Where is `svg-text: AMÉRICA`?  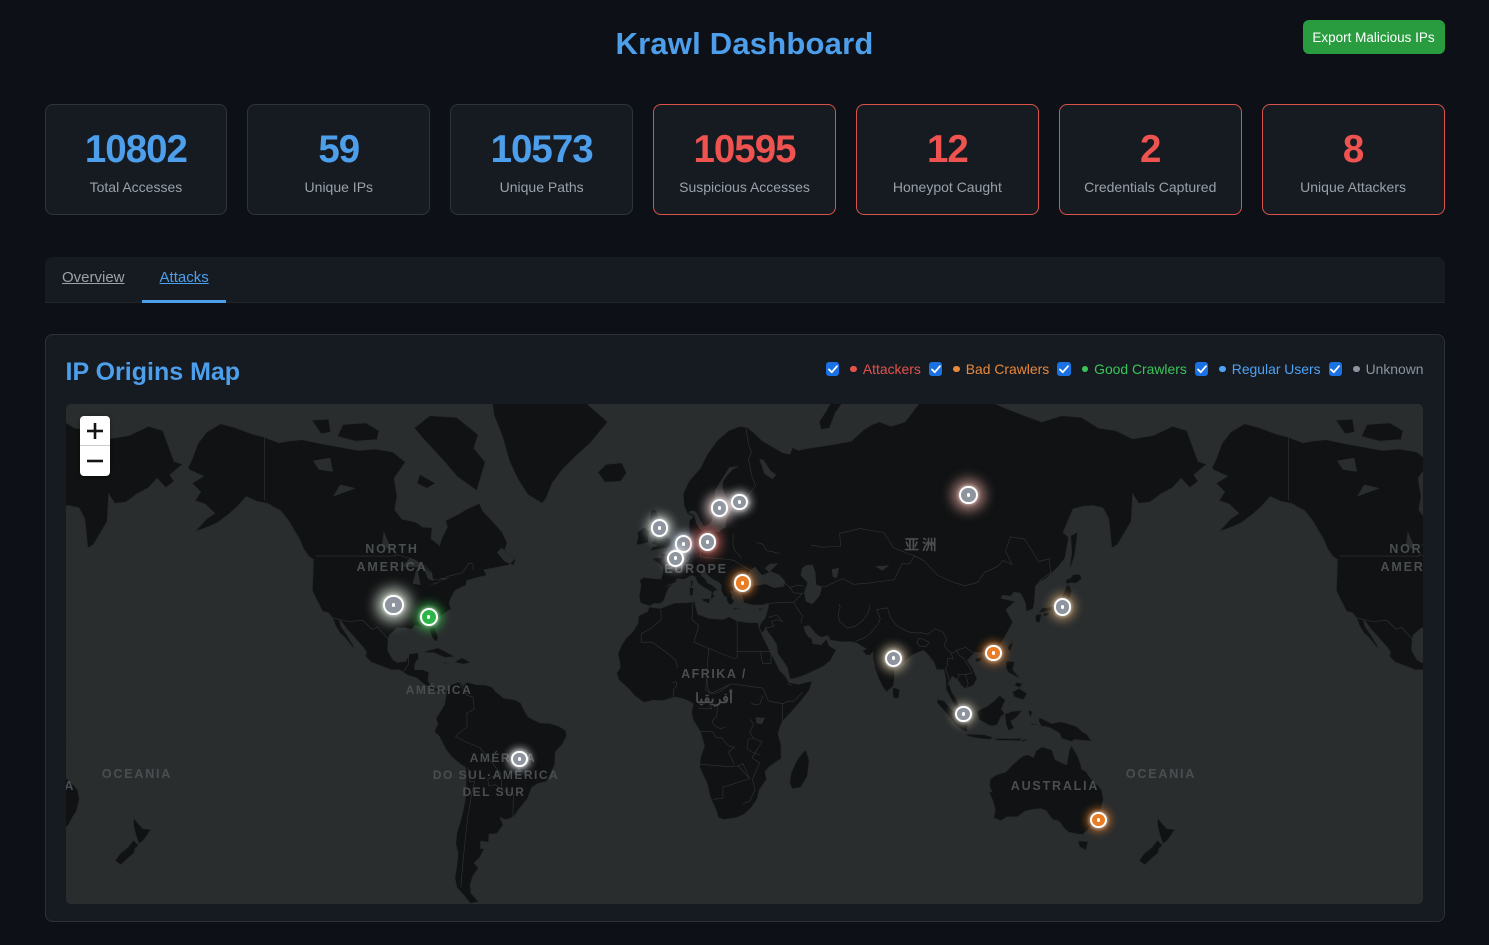
svg-text: AMÉRICA is located at coordinates (438, 689).